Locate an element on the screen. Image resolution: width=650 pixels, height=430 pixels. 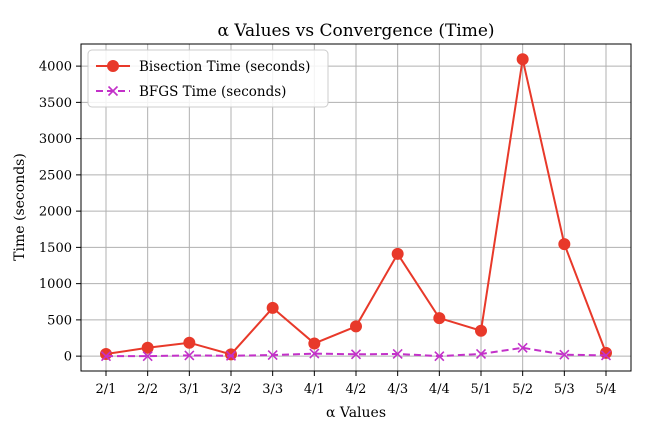
legend-label: Bisection Time (seconds) is located at coordinates (224, 67).